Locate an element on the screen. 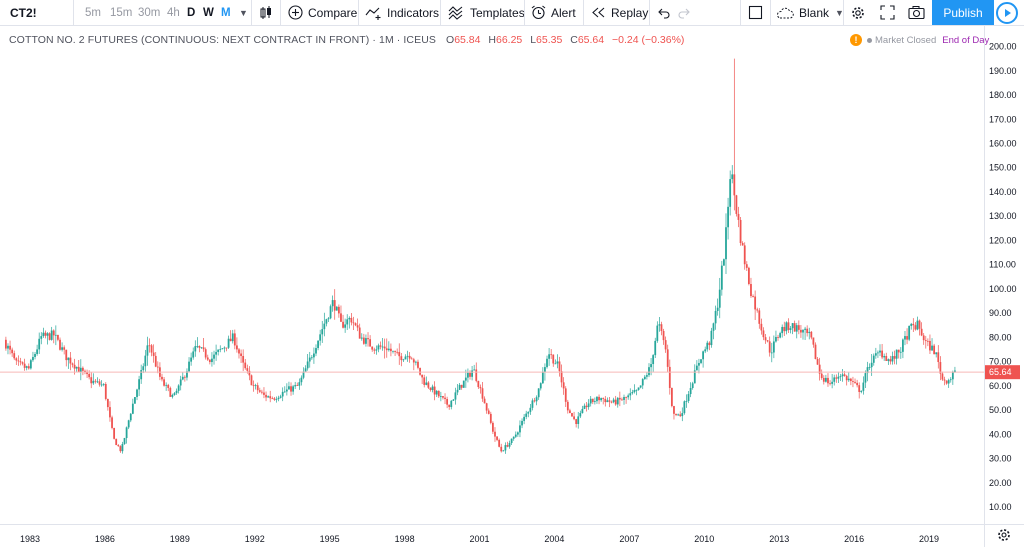 This screenshot has width=1024, height=547. warning-icon: ! is located at coordinates (856, 40).